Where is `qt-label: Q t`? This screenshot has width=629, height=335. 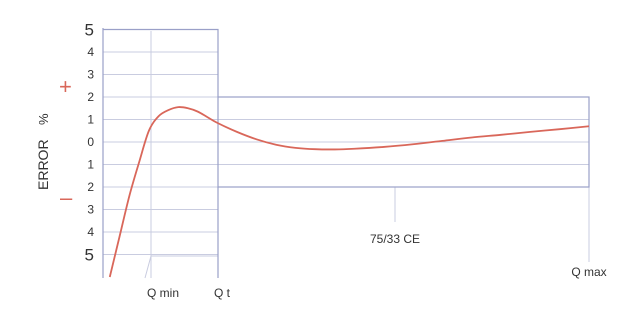 qt-label: Q t is located at coordinates (222, 293).